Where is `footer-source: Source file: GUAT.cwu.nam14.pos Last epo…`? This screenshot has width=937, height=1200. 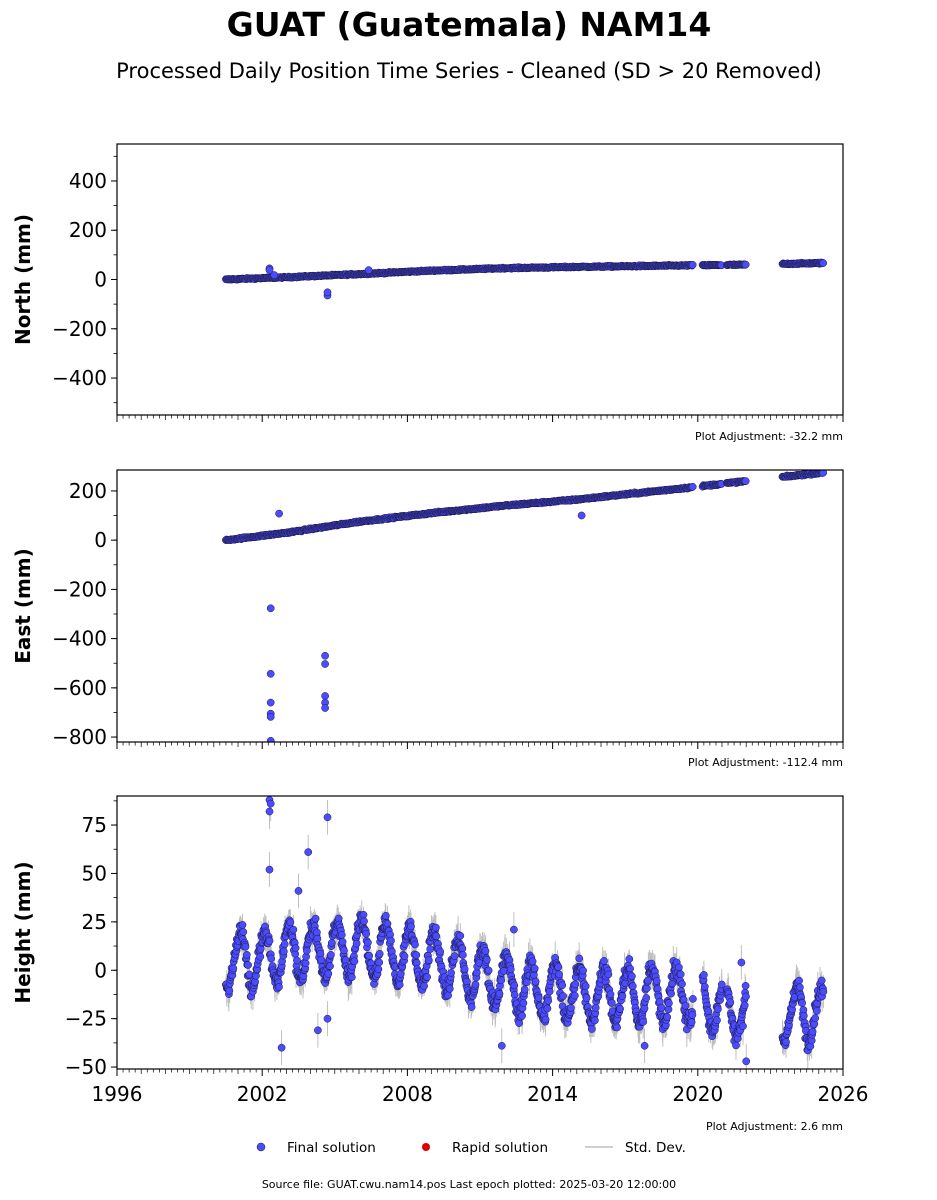
footer-source: Source file: GUAT.cwu.nam14.pos Last epo… is located at coordinates (469, 1184).